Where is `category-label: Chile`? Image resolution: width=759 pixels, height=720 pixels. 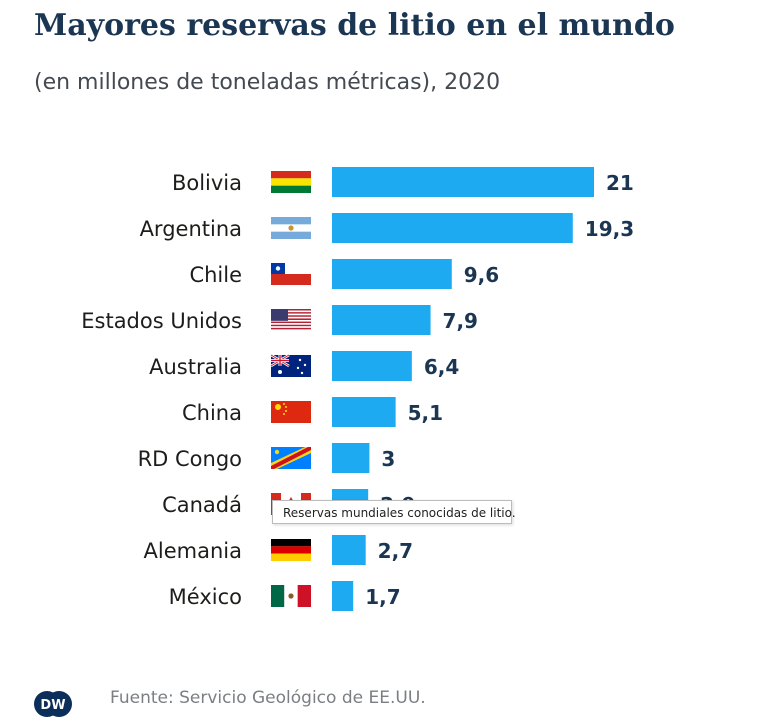 category-label: Chile is located at coordinates (215, 275).